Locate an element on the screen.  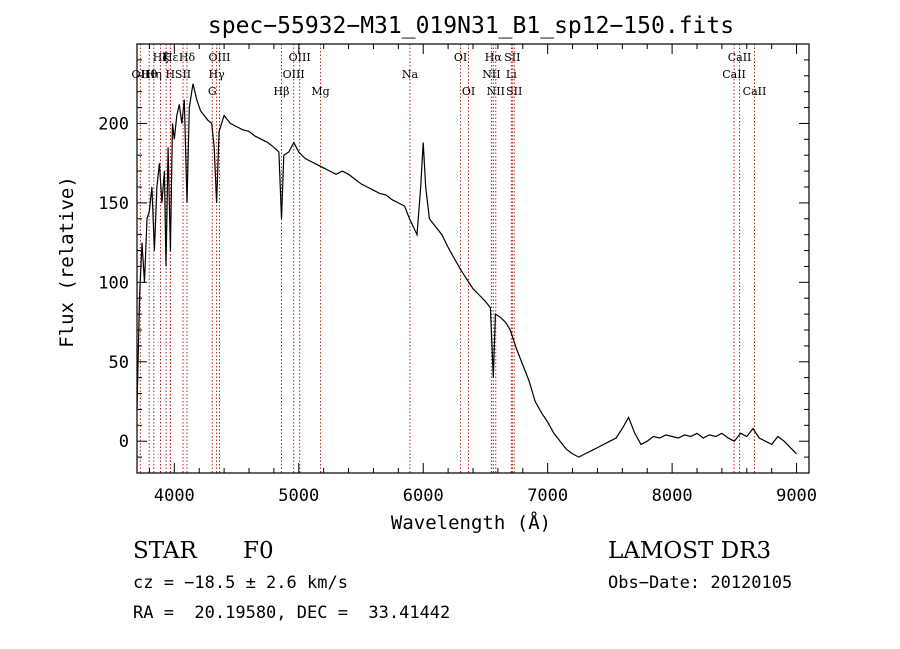
spectral-line-label: Hγ is located at coordinates (217, 74).